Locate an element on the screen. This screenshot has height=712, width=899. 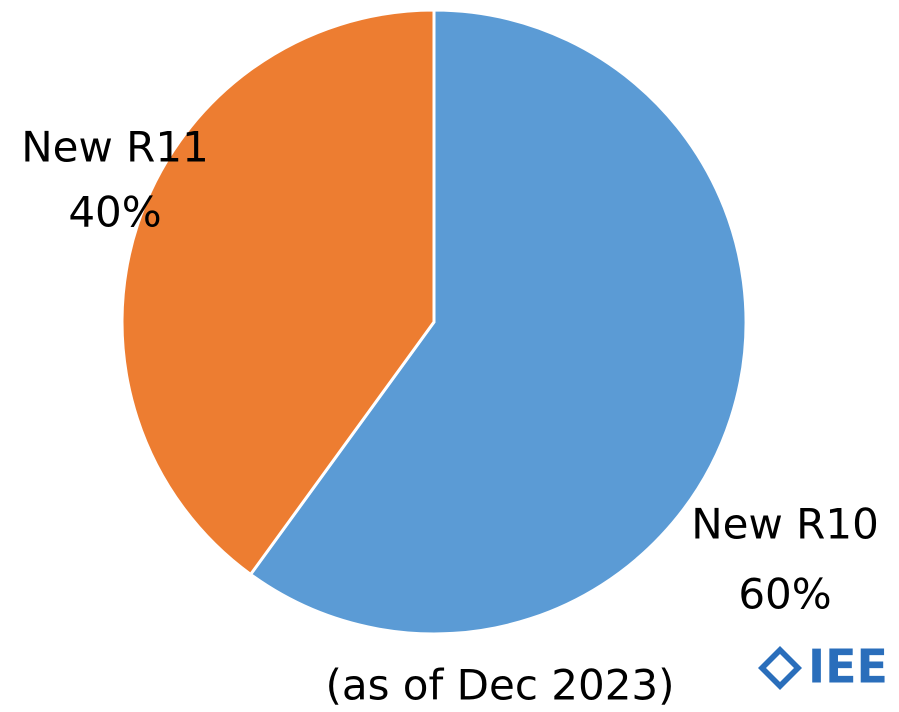
value-label: 40% is located at coordinates (114, 212).